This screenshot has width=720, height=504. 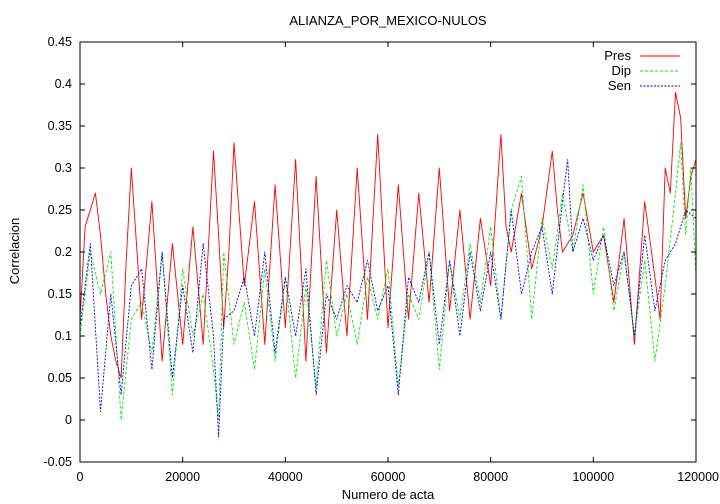 I want to click on chart-title: ALIANZA_POR_MEXICO-NULOS, so click(x=388, y=20).